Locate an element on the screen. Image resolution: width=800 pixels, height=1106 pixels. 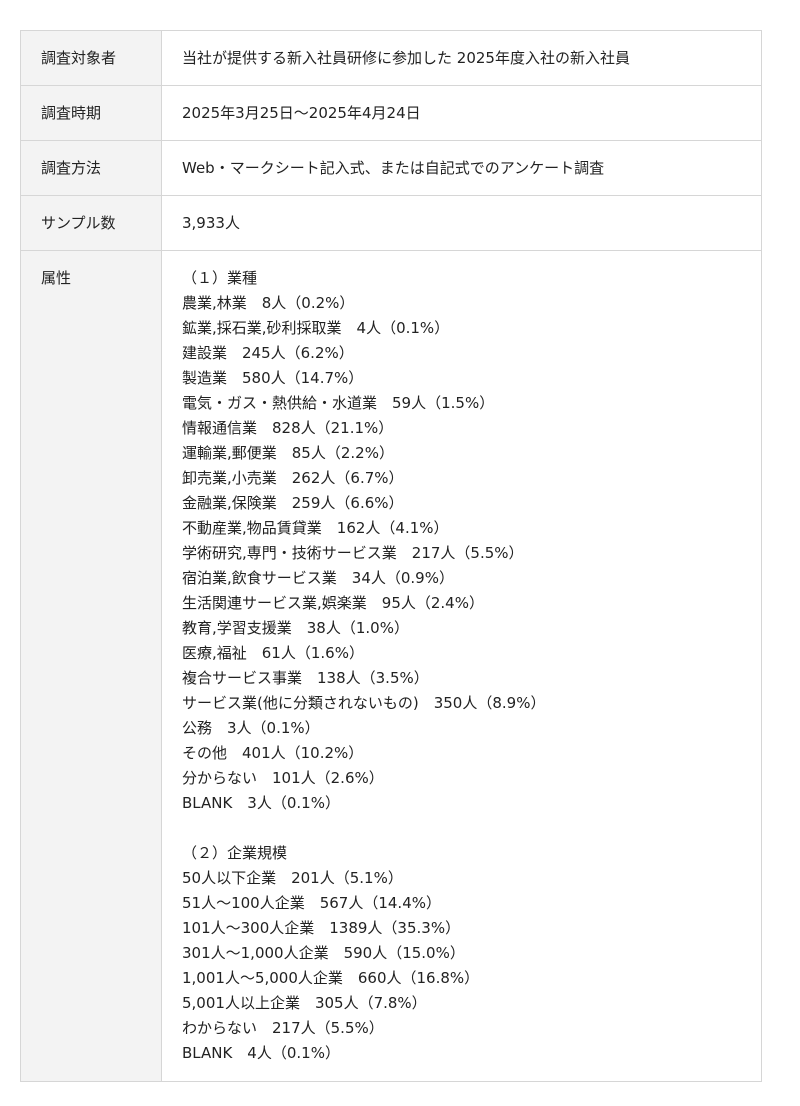
table-row-target: 調査対象者 当社が提供する新入社員研修に参加した 2025年度入社の新入社員 is located at coordinates (391, 58).